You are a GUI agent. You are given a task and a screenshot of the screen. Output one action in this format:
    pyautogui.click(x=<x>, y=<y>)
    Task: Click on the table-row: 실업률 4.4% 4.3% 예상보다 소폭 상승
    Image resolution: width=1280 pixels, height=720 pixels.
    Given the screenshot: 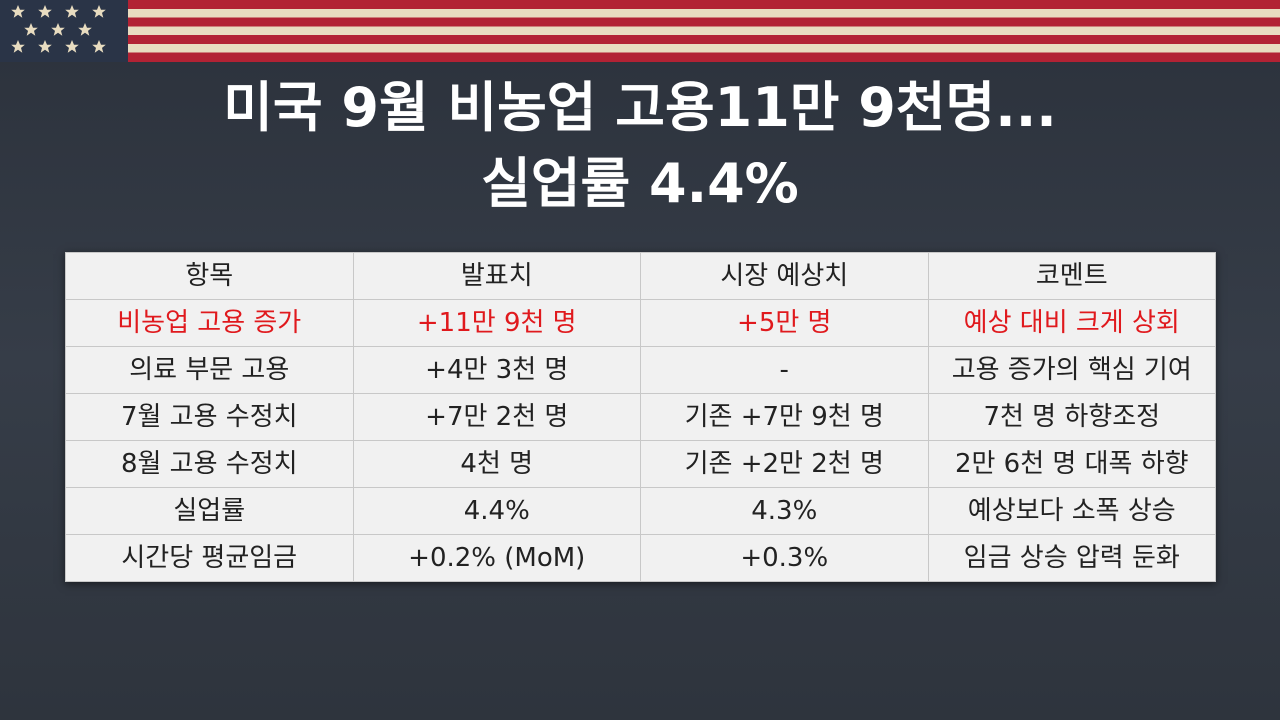 What is the action you would take?
    pyautogui.click(x=640, y=511)
    